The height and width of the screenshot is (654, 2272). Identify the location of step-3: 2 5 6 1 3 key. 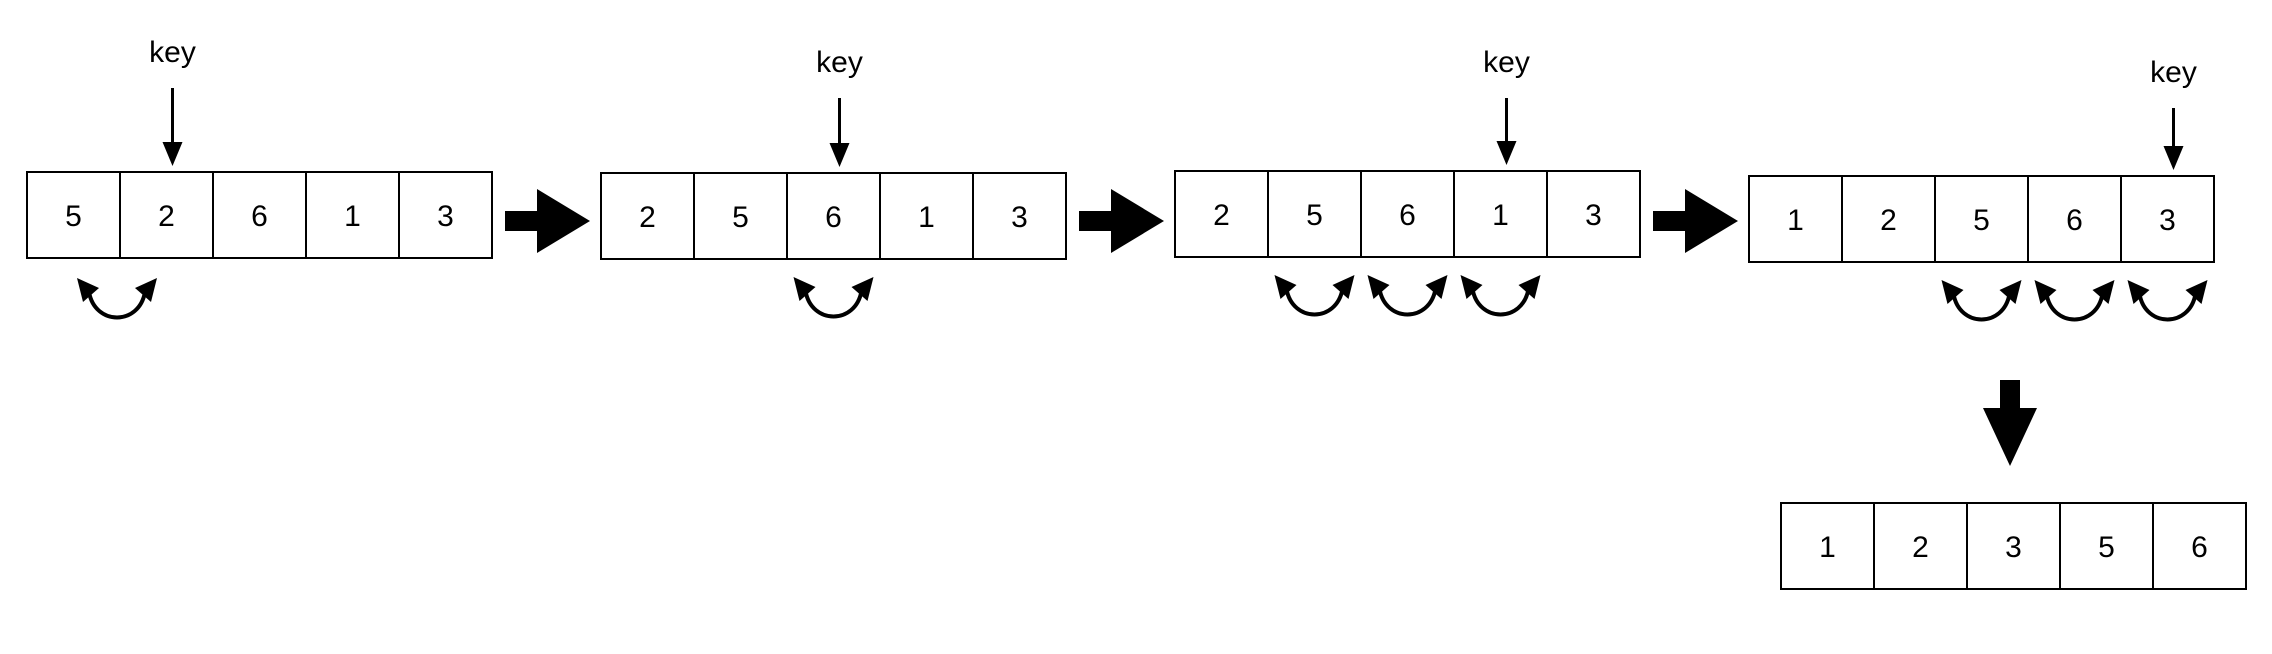
(1407, 181).